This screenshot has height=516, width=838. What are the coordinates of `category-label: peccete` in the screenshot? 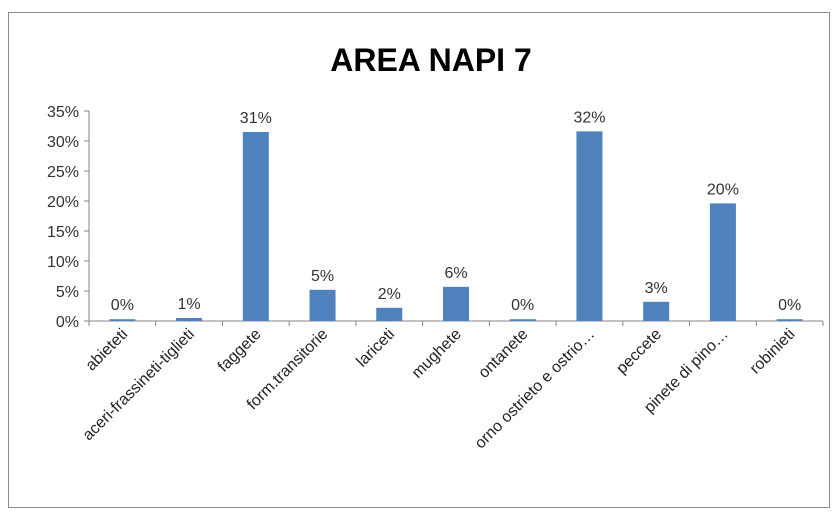 It's located at (639, 352).